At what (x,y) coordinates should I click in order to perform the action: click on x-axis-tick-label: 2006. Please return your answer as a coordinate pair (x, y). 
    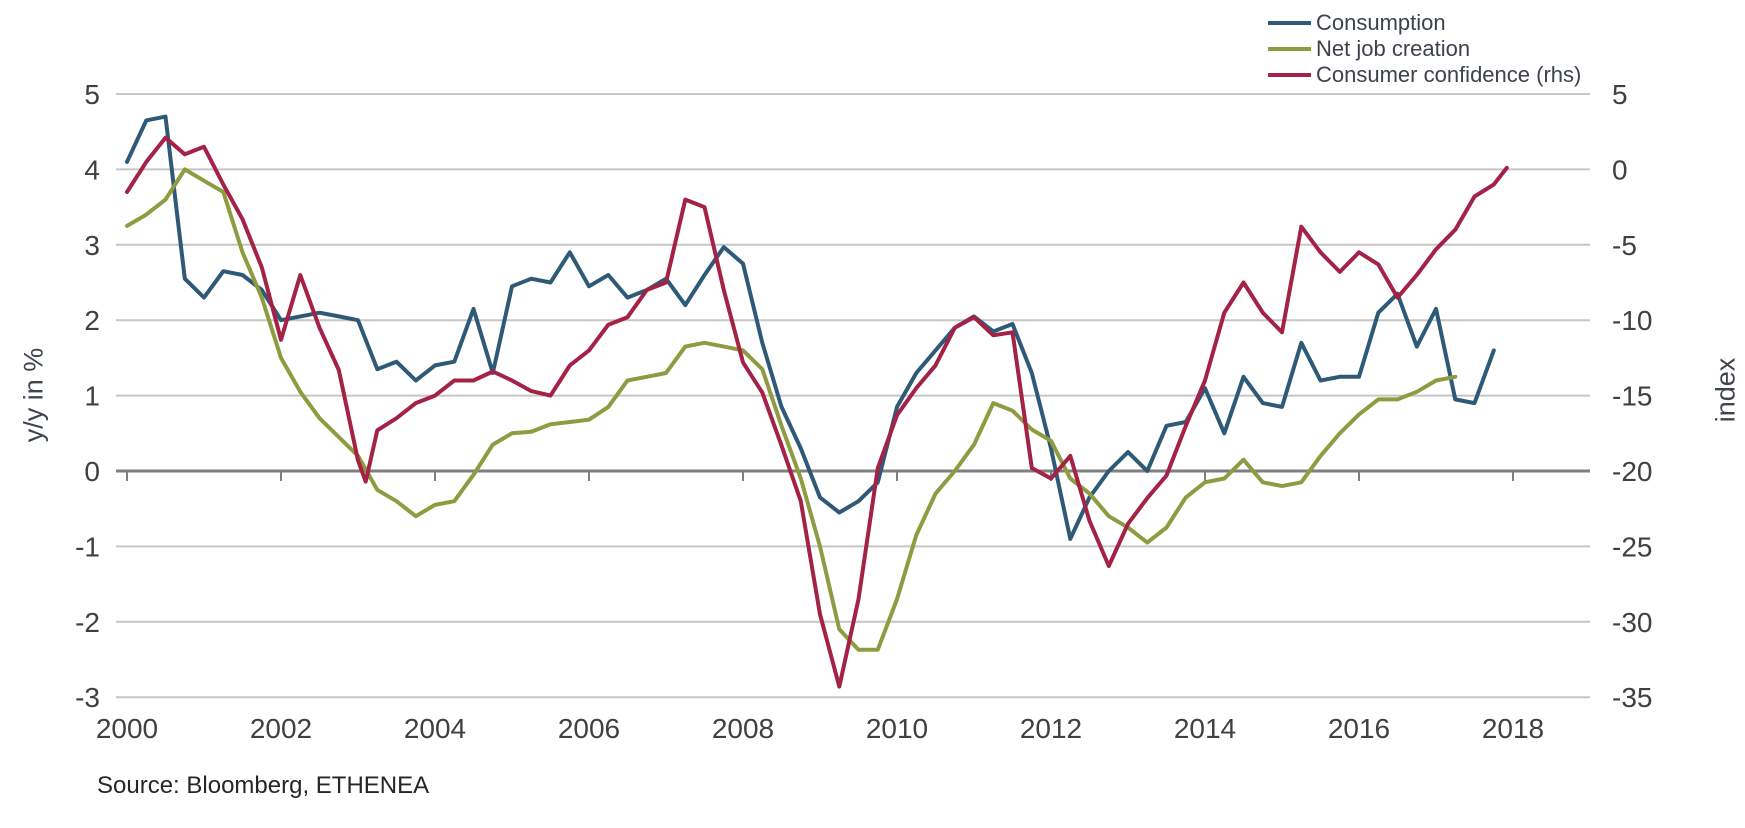
    Looking at the image, I should click on (589, 728).